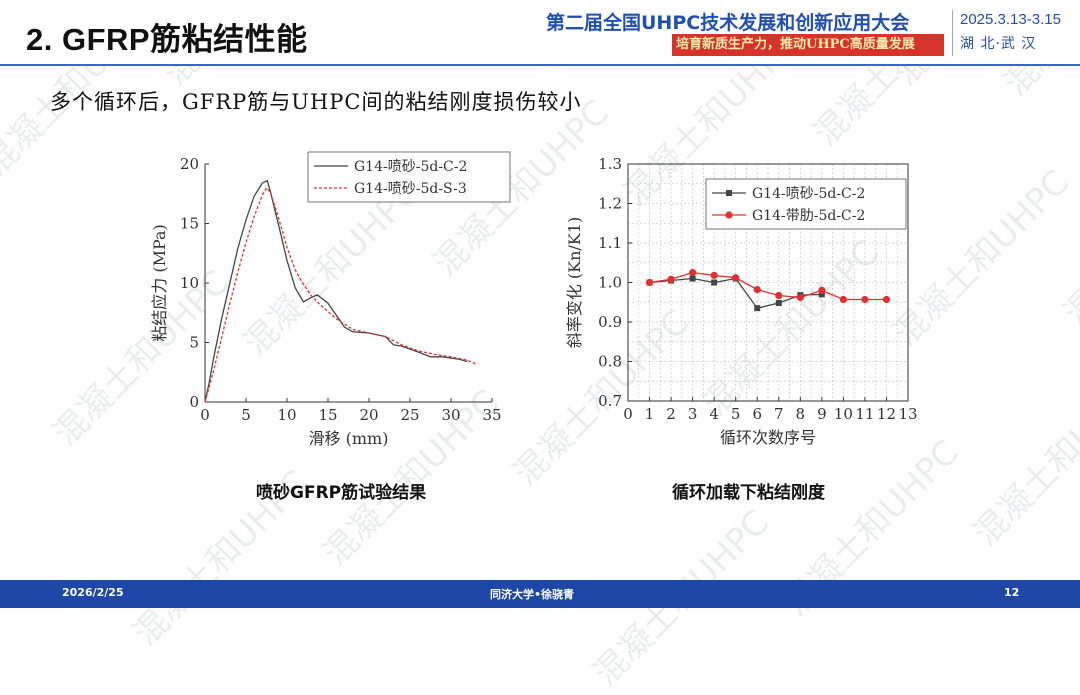 The height and width of the screenshot is (695, 1080). What do you see at coordinates (189, 164) in the screenshot?
I see `y-tick-label: 20` at bounding box center [189, 164].